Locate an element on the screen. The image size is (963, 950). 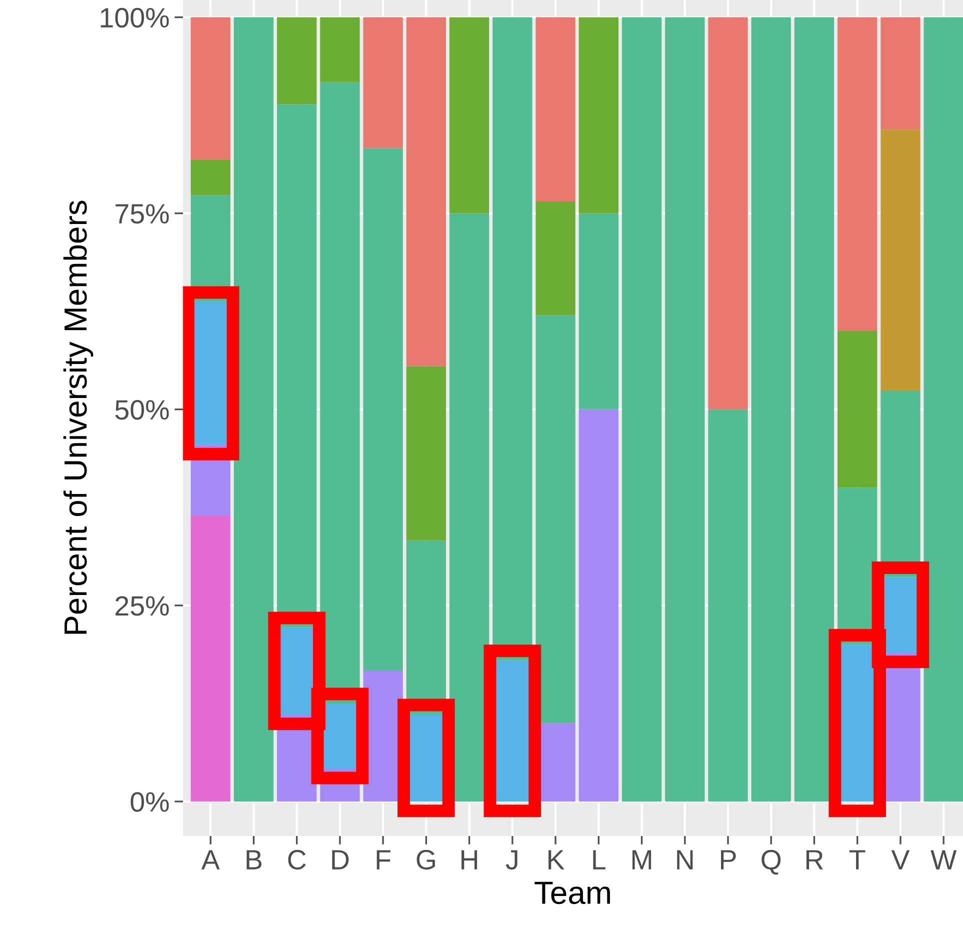
y-tick-label: 0% is located at coordinates (149, 802).